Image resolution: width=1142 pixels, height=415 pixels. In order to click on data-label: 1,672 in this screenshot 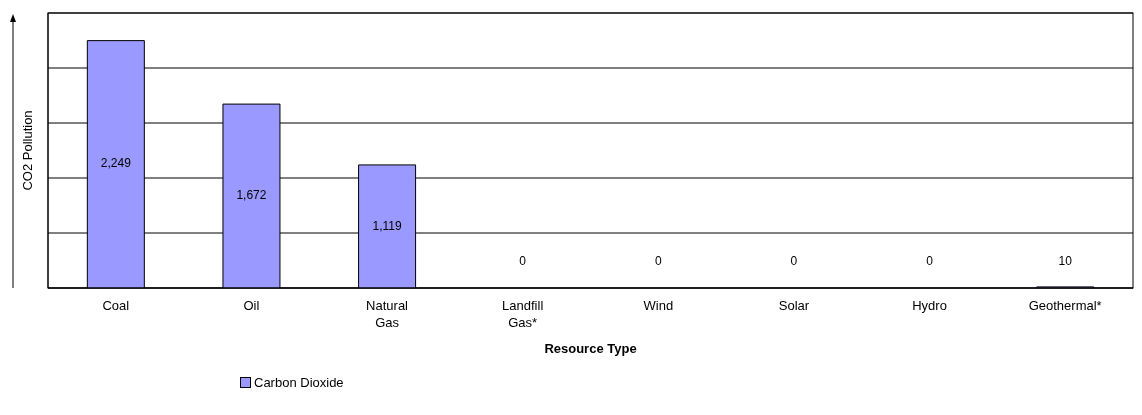, I will do `click(251, 195)`.